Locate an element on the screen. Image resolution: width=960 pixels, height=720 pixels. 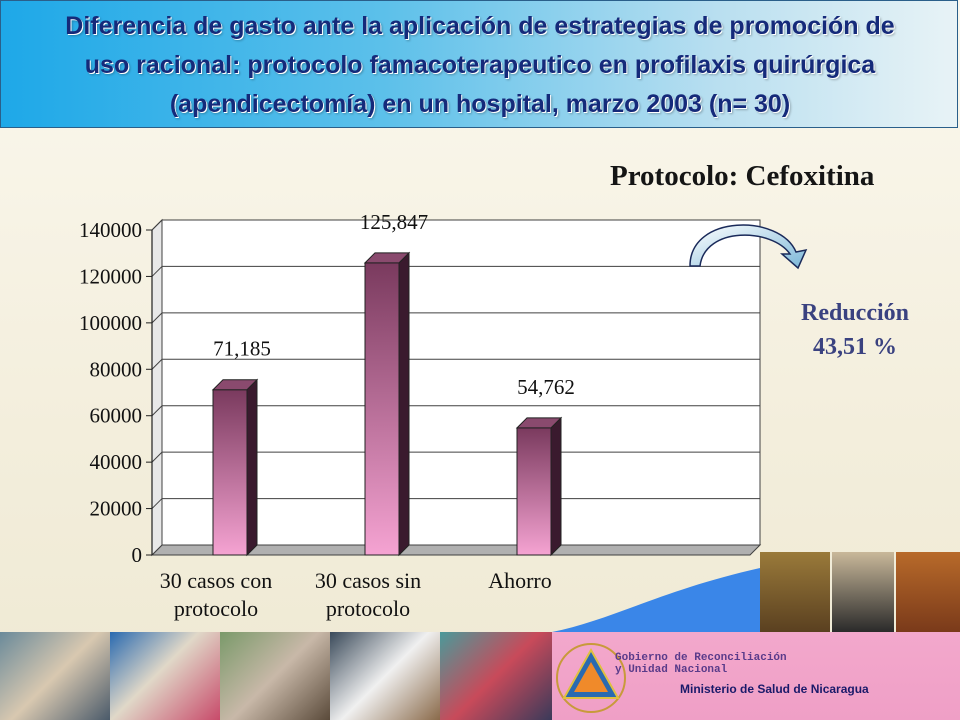
protocol-subtitle: Protocolo: Cefoxitina is located at coordinates (742, 176).